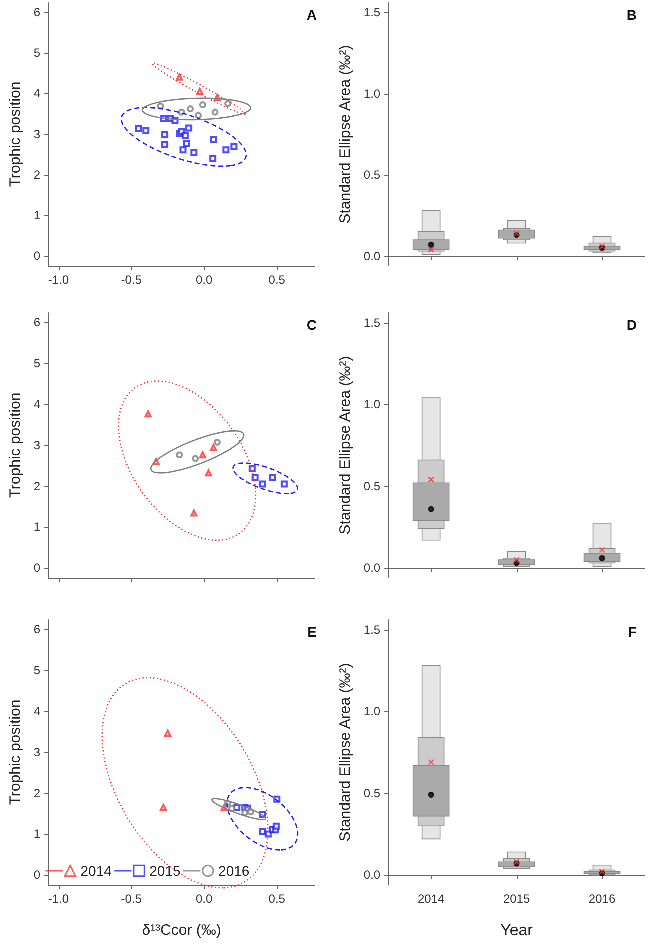 The width and height of the screenshot is (650, 944). Describe the element at coordinates (431, 899) in the screenshot. I see `x-tick-label: 2014` at that location.